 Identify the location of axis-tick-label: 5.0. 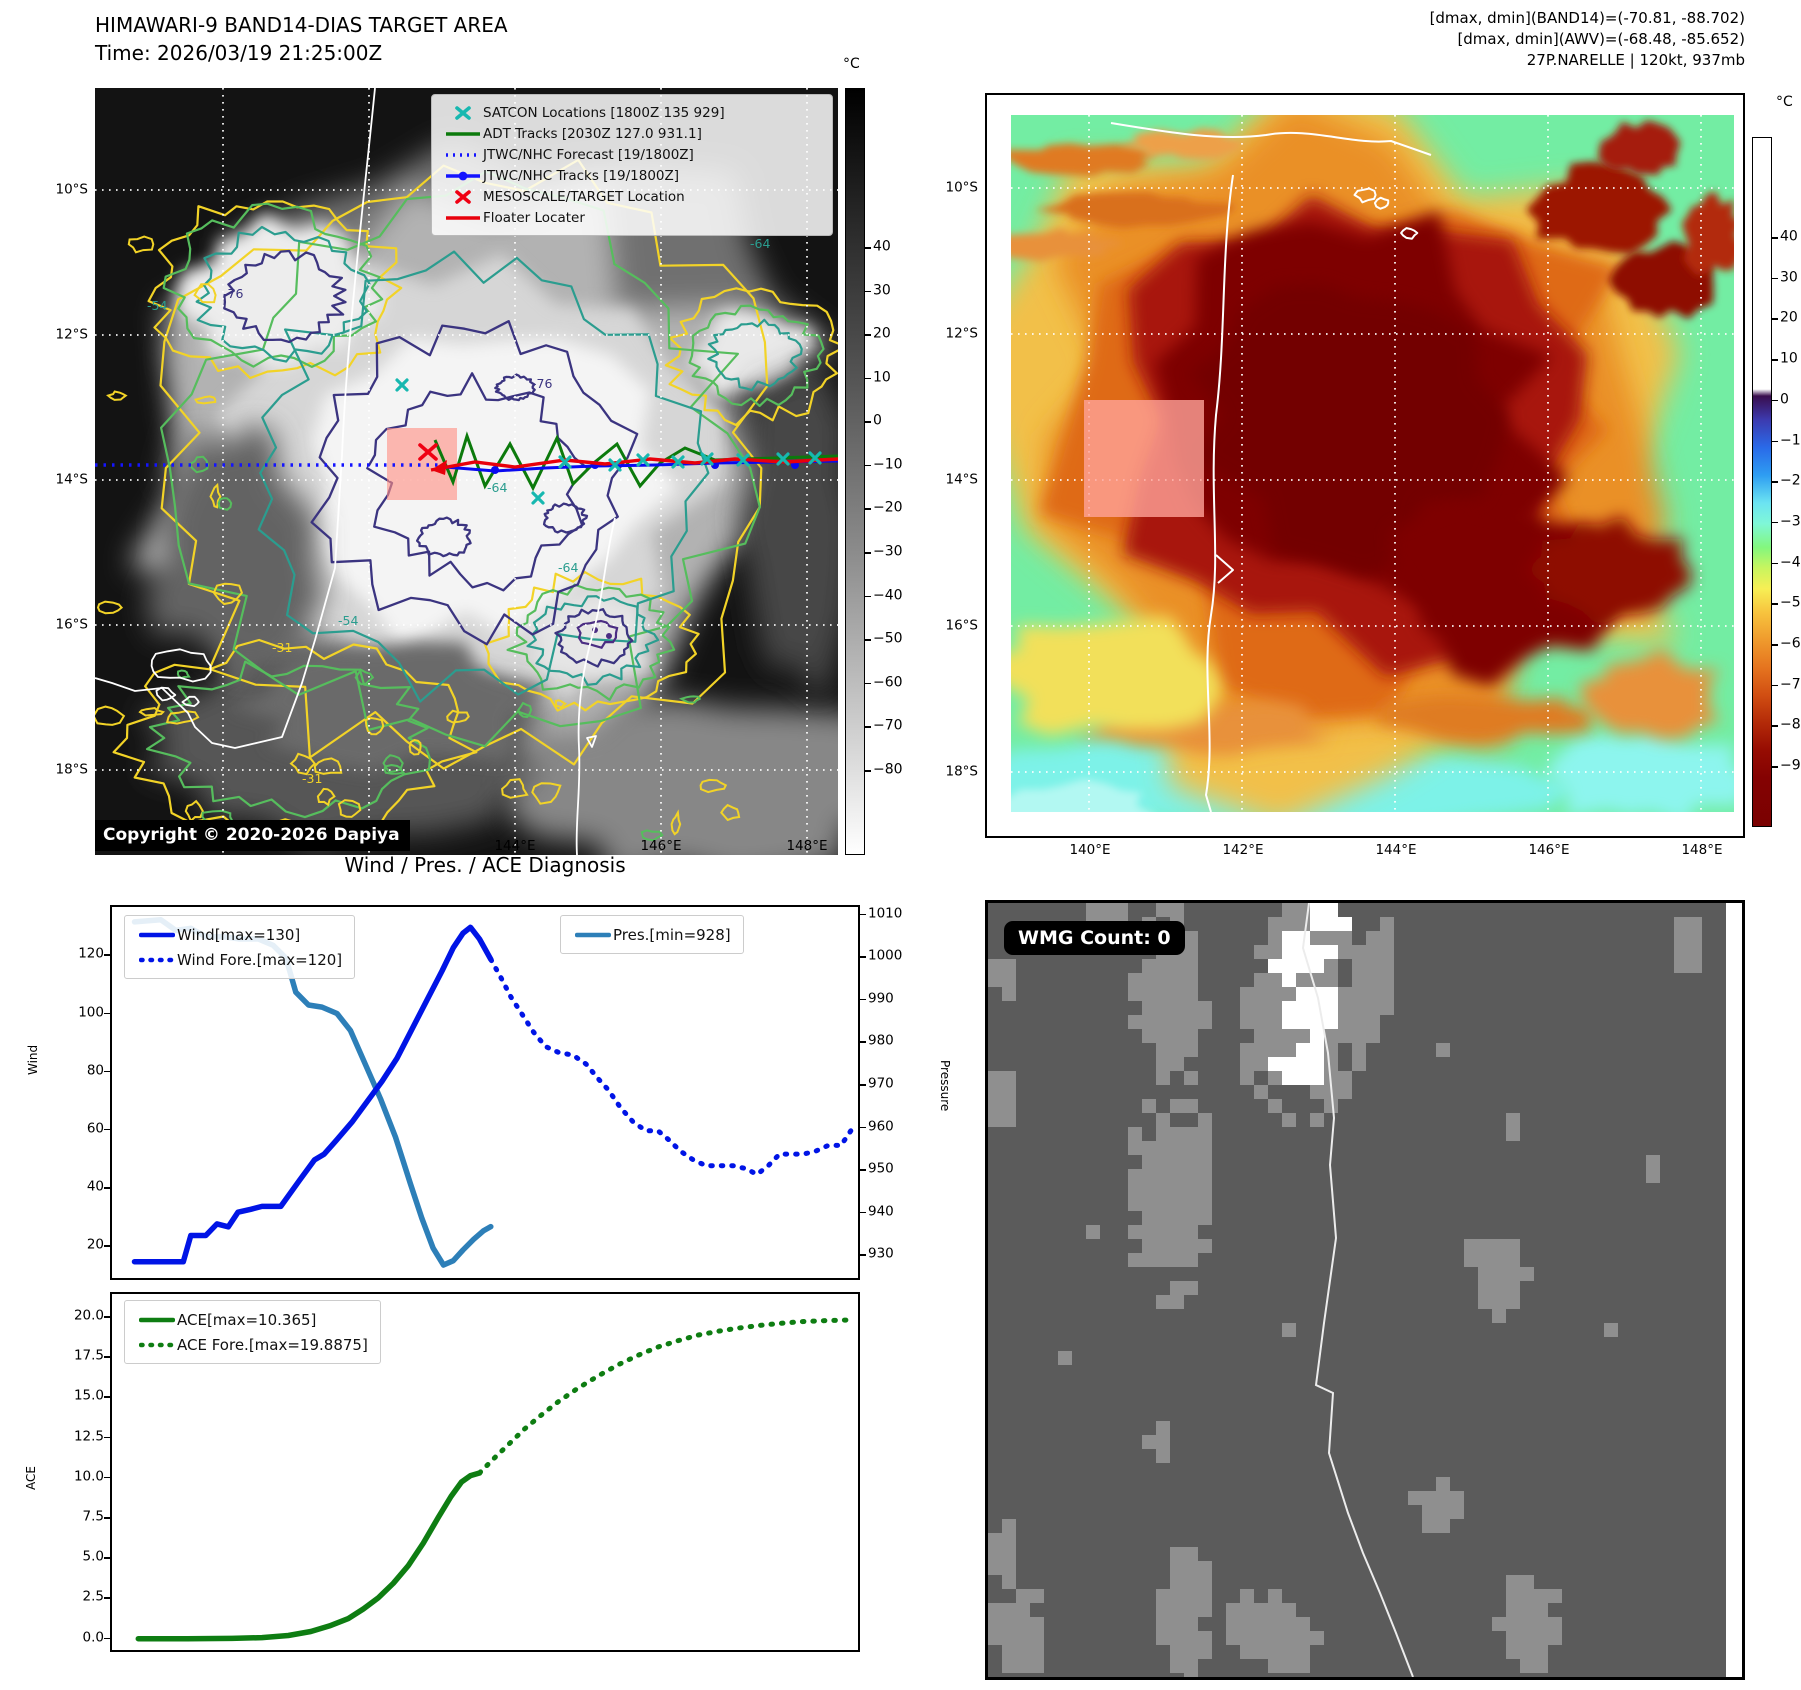
(93, 1556).